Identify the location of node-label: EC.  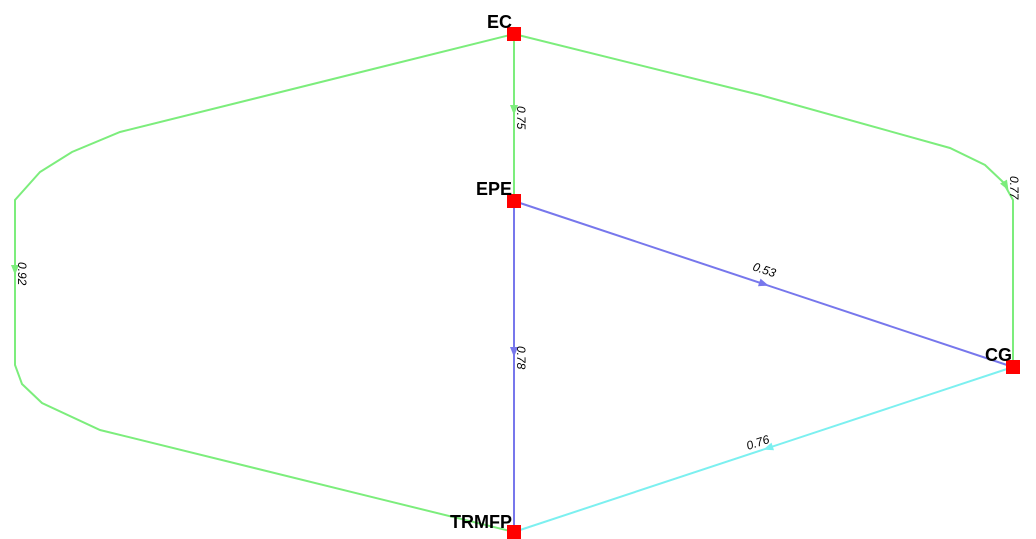
(499, 22).